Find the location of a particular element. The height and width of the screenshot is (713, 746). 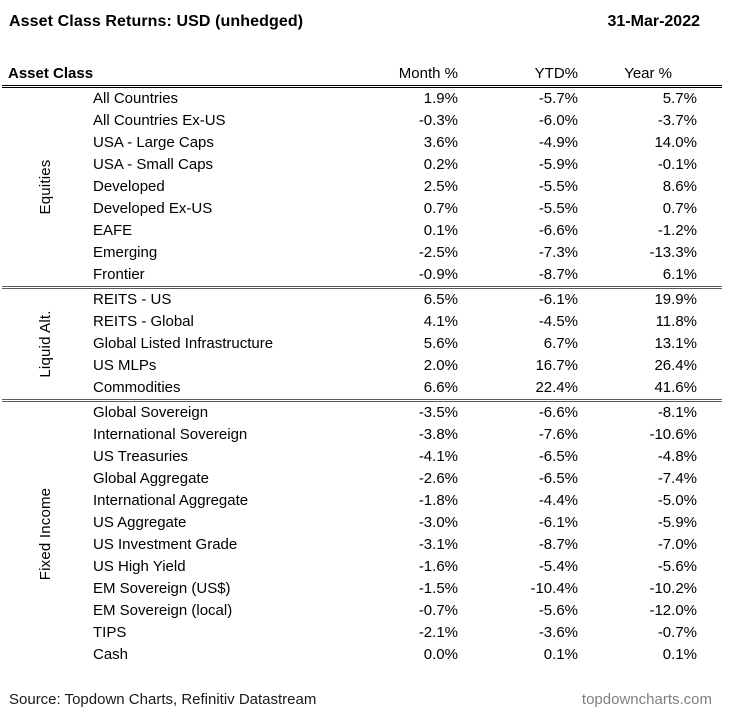

month-value: -3.0% is located at coordinates (438, 522).